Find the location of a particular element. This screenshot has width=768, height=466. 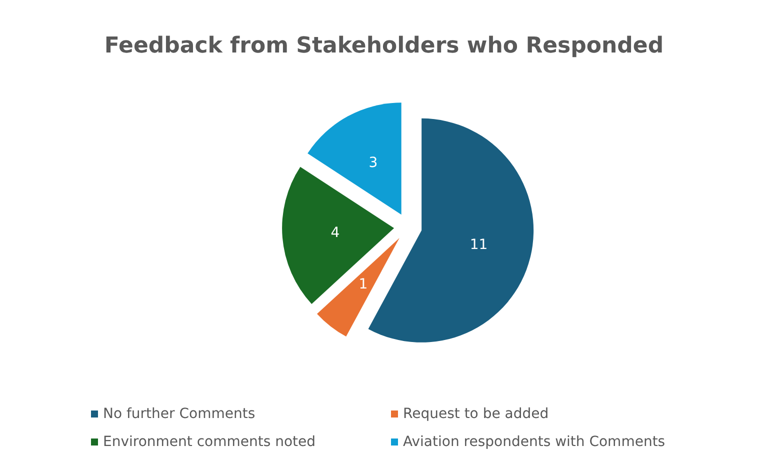

data-label: 3 is located at coordinates (373, 162).